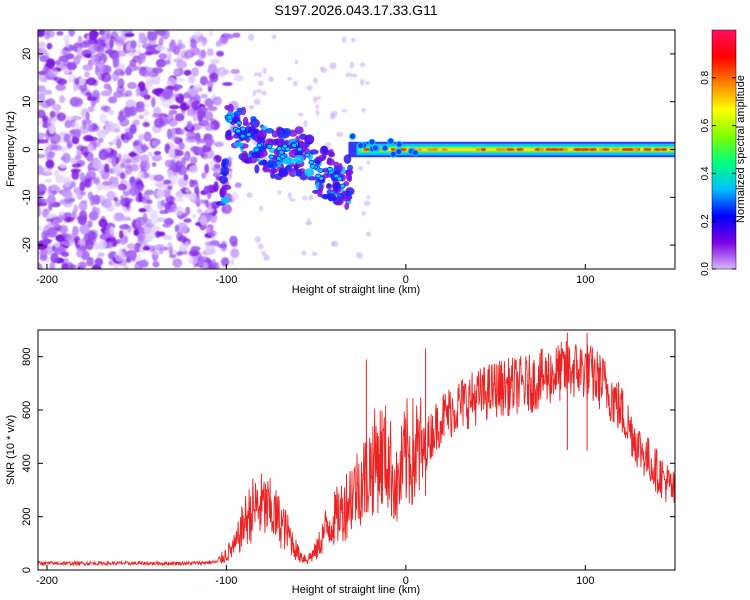  I want to click on figure-title: S197.2026.043.17.33.G11, so click(355, 10).